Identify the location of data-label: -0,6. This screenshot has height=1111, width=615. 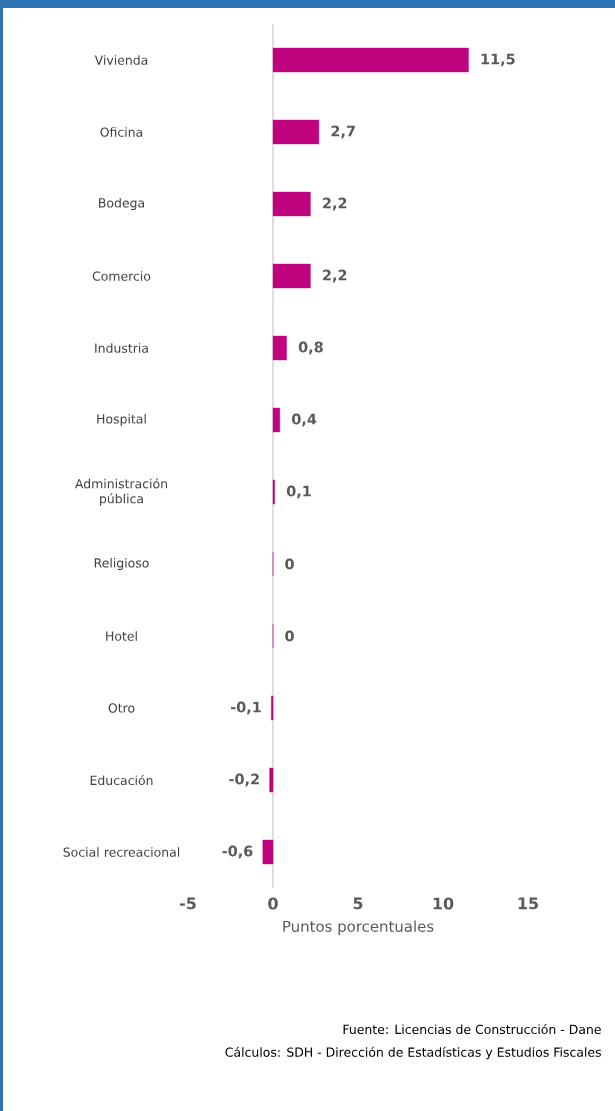
(237, 852).